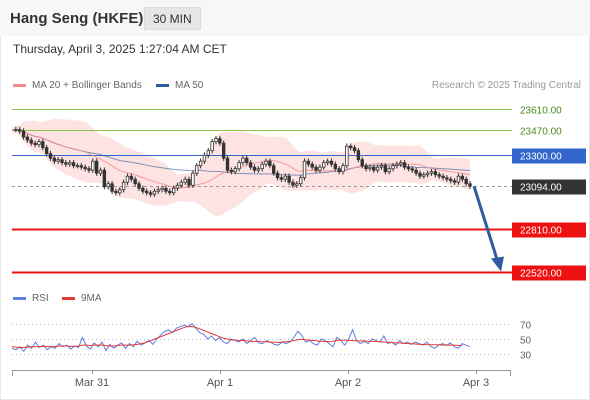 The image size is (590, 400). Describe the element at coordinates (497, 263) in the screenshot. I see `forecast-arrow-head` at that location.